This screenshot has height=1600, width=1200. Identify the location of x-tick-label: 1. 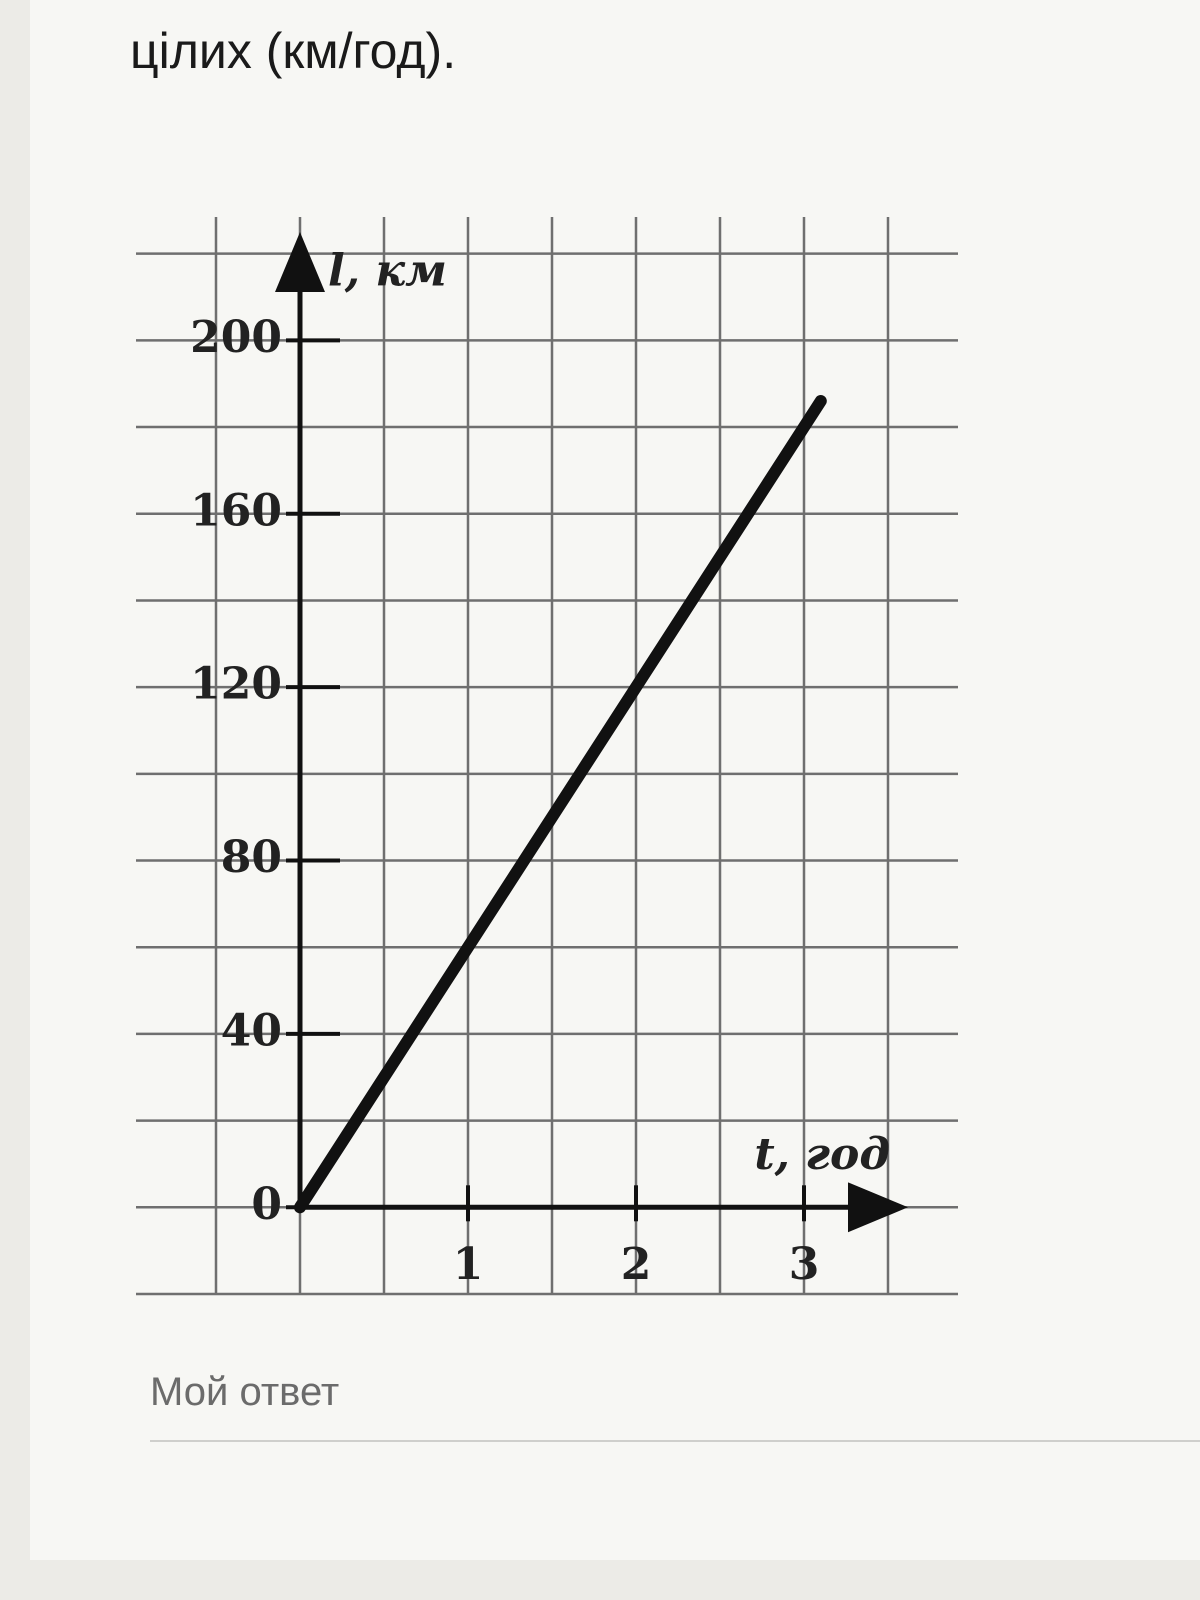
(468, 1264).